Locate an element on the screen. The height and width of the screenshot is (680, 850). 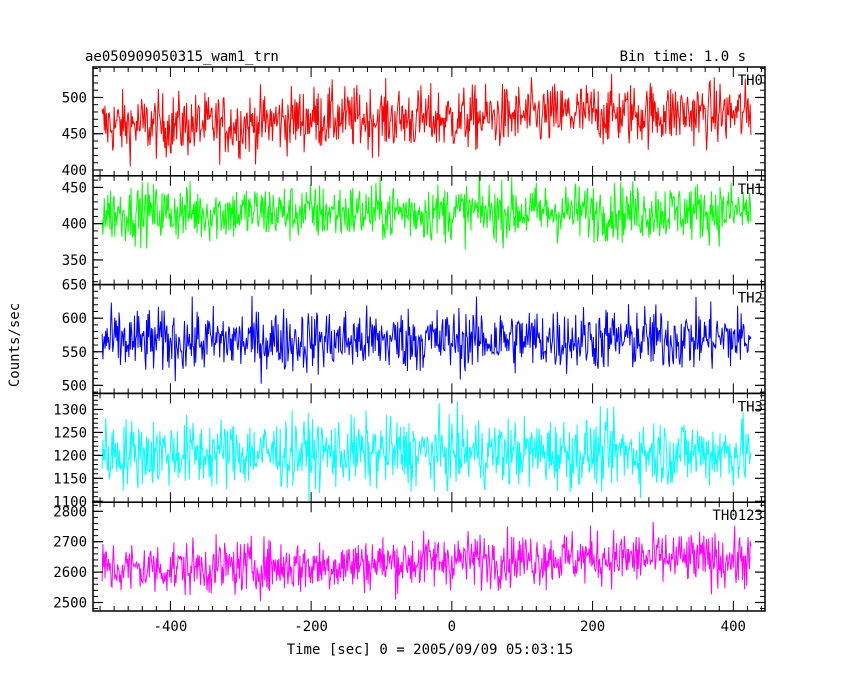
series-line-th0123 is located at coordinates (426, 561).